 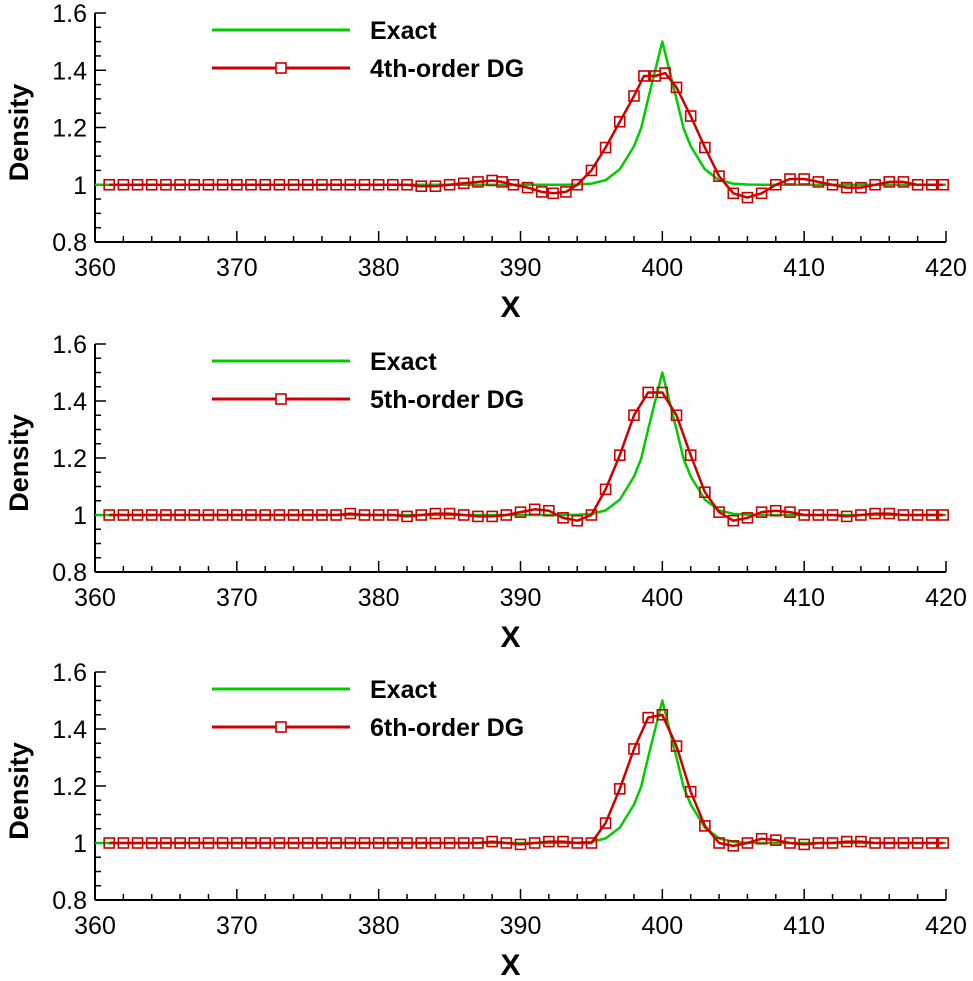 What do you see at coordinates (526, 780) in the screenshot?
I see `series-dg-line` at bounding box center [526, 780].